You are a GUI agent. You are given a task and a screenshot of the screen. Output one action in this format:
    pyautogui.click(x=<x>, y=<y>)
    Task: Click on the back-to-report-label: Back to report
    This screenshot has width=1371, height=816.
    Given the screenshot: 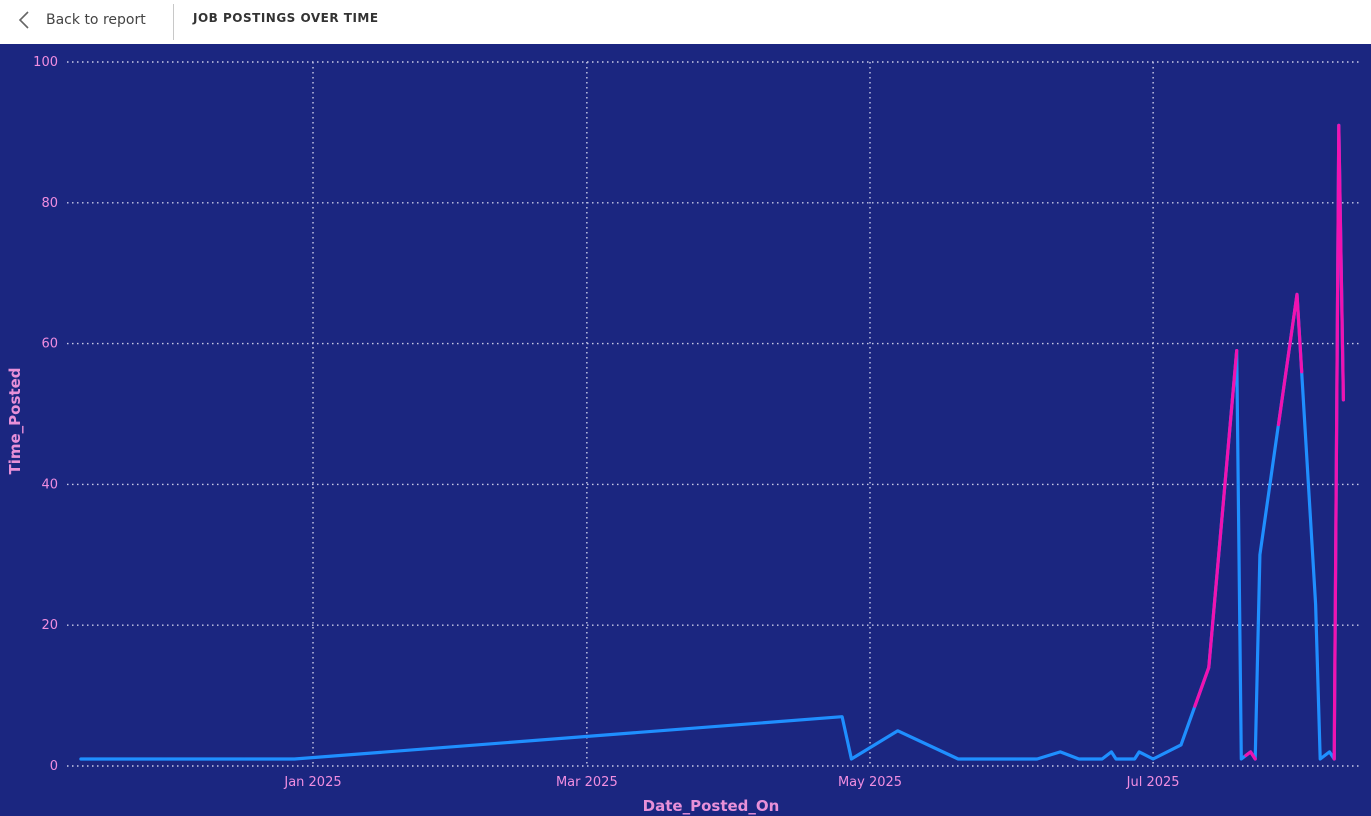 What is the action you would take?
    pyautogui.click(x=96, y=20)
    